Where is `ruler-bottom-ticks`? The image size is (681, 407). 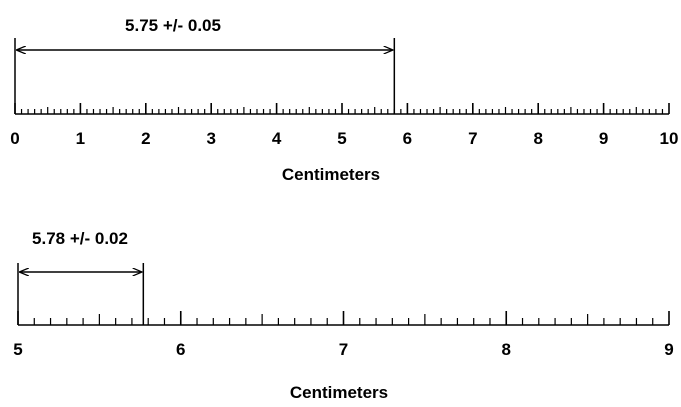 ruler-bottom-ticks is located at coordinates (343, 318).